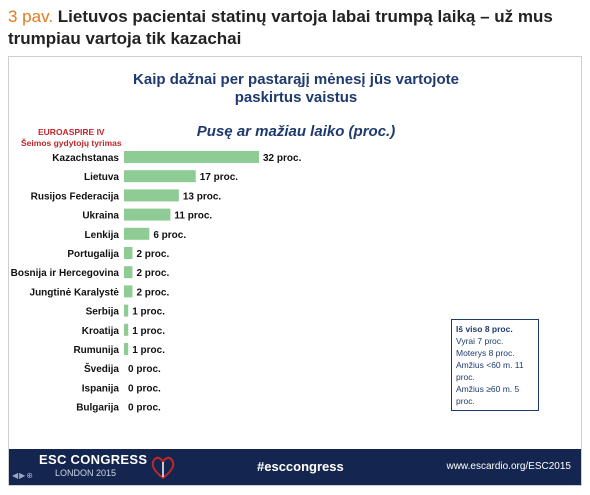 Image resolution: width=590 pixels, height=495 pixels. I want to click on congress-brand: ESC CONGRESS, so click(93, 459).